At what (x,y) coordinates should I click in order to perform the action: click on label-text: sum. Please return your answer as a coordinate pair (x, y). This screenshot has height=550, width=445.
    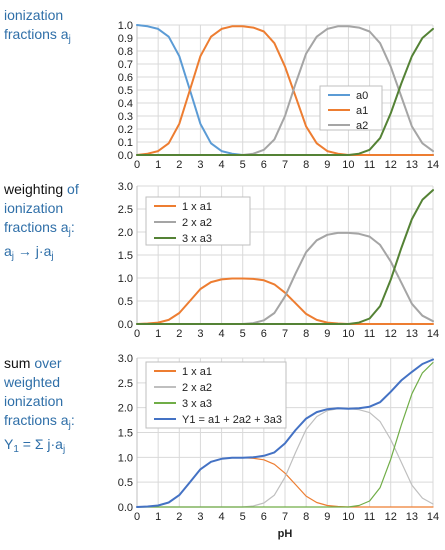
    Looking at the image, I should click on (19, 363).